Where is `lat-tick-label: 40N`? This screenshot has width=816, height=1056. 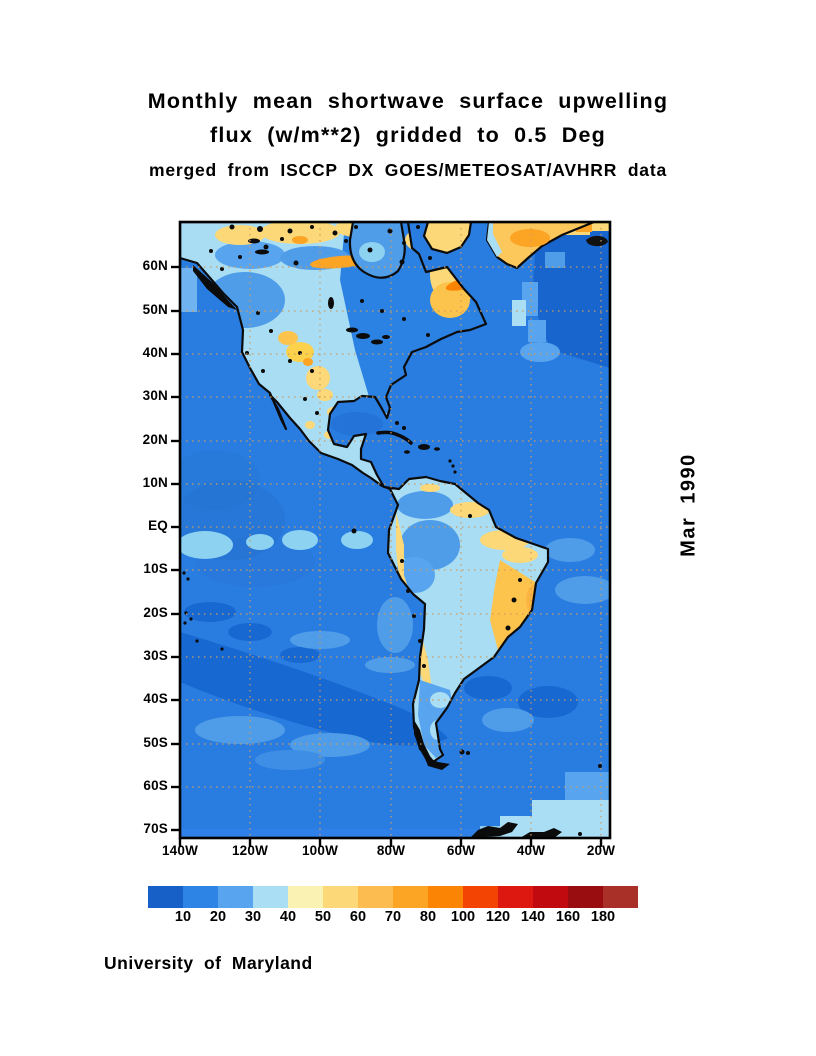 lat-tick-label: 40N is located at coordinates (155, 352).